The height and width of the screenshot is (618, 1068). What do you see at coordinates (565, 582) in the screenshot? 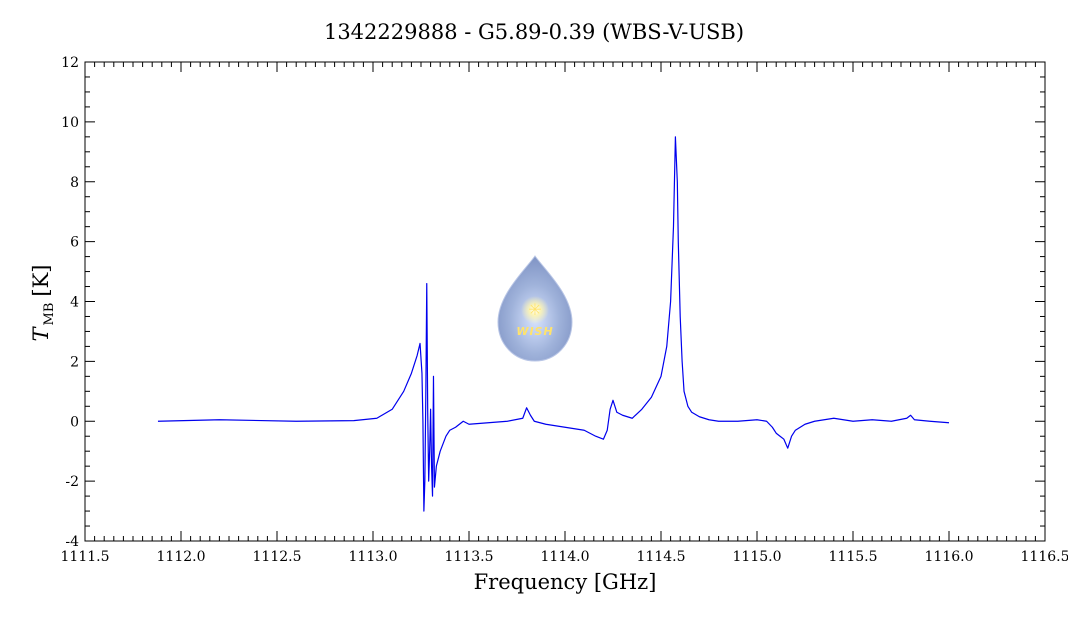
I see `x-axis-label: Frequency [GHz]` at bounding box center [565, 582].